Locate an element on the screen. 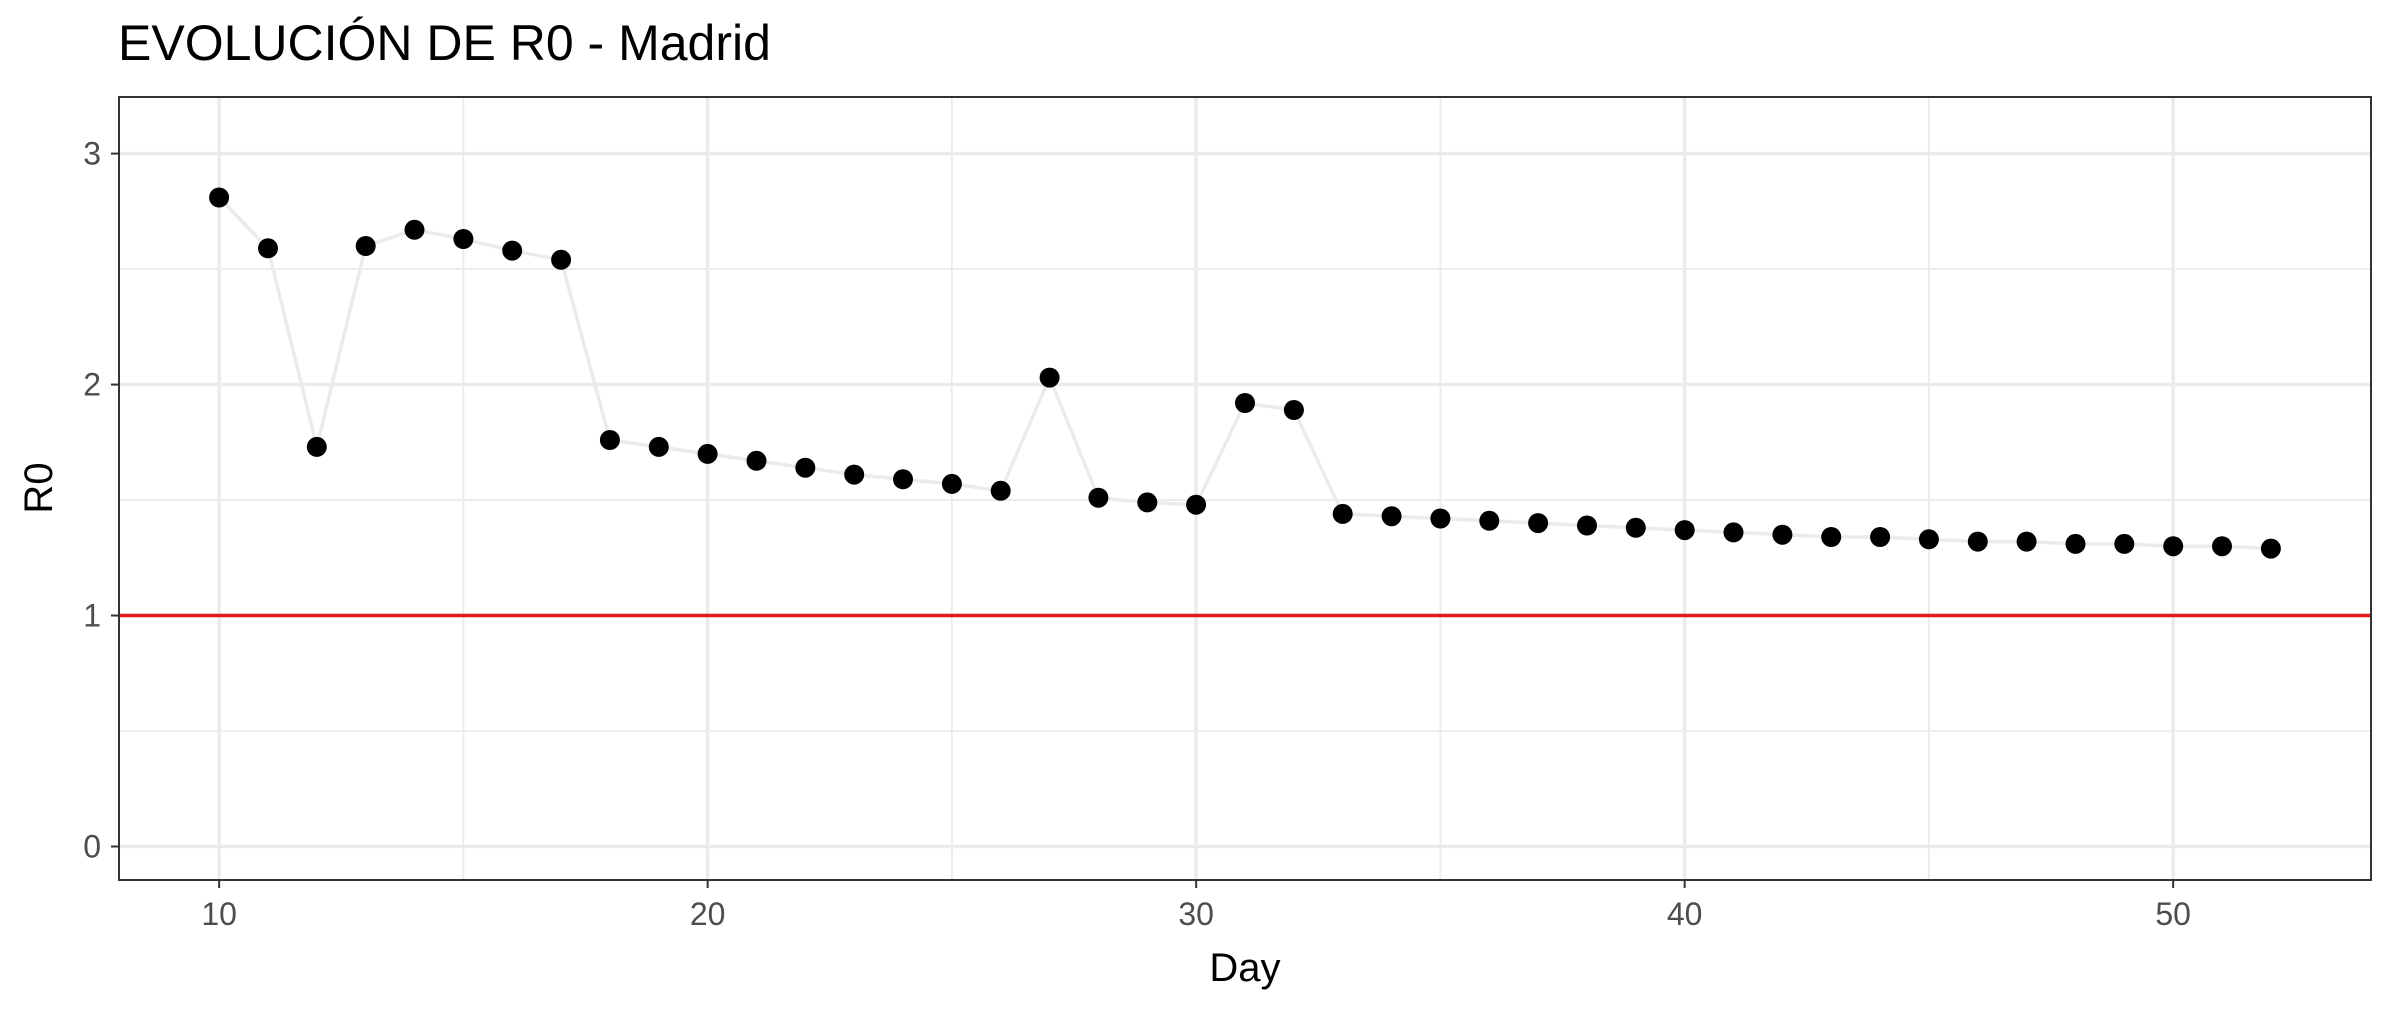  y-axis-title: R0 is located at coordinates (39, 487).